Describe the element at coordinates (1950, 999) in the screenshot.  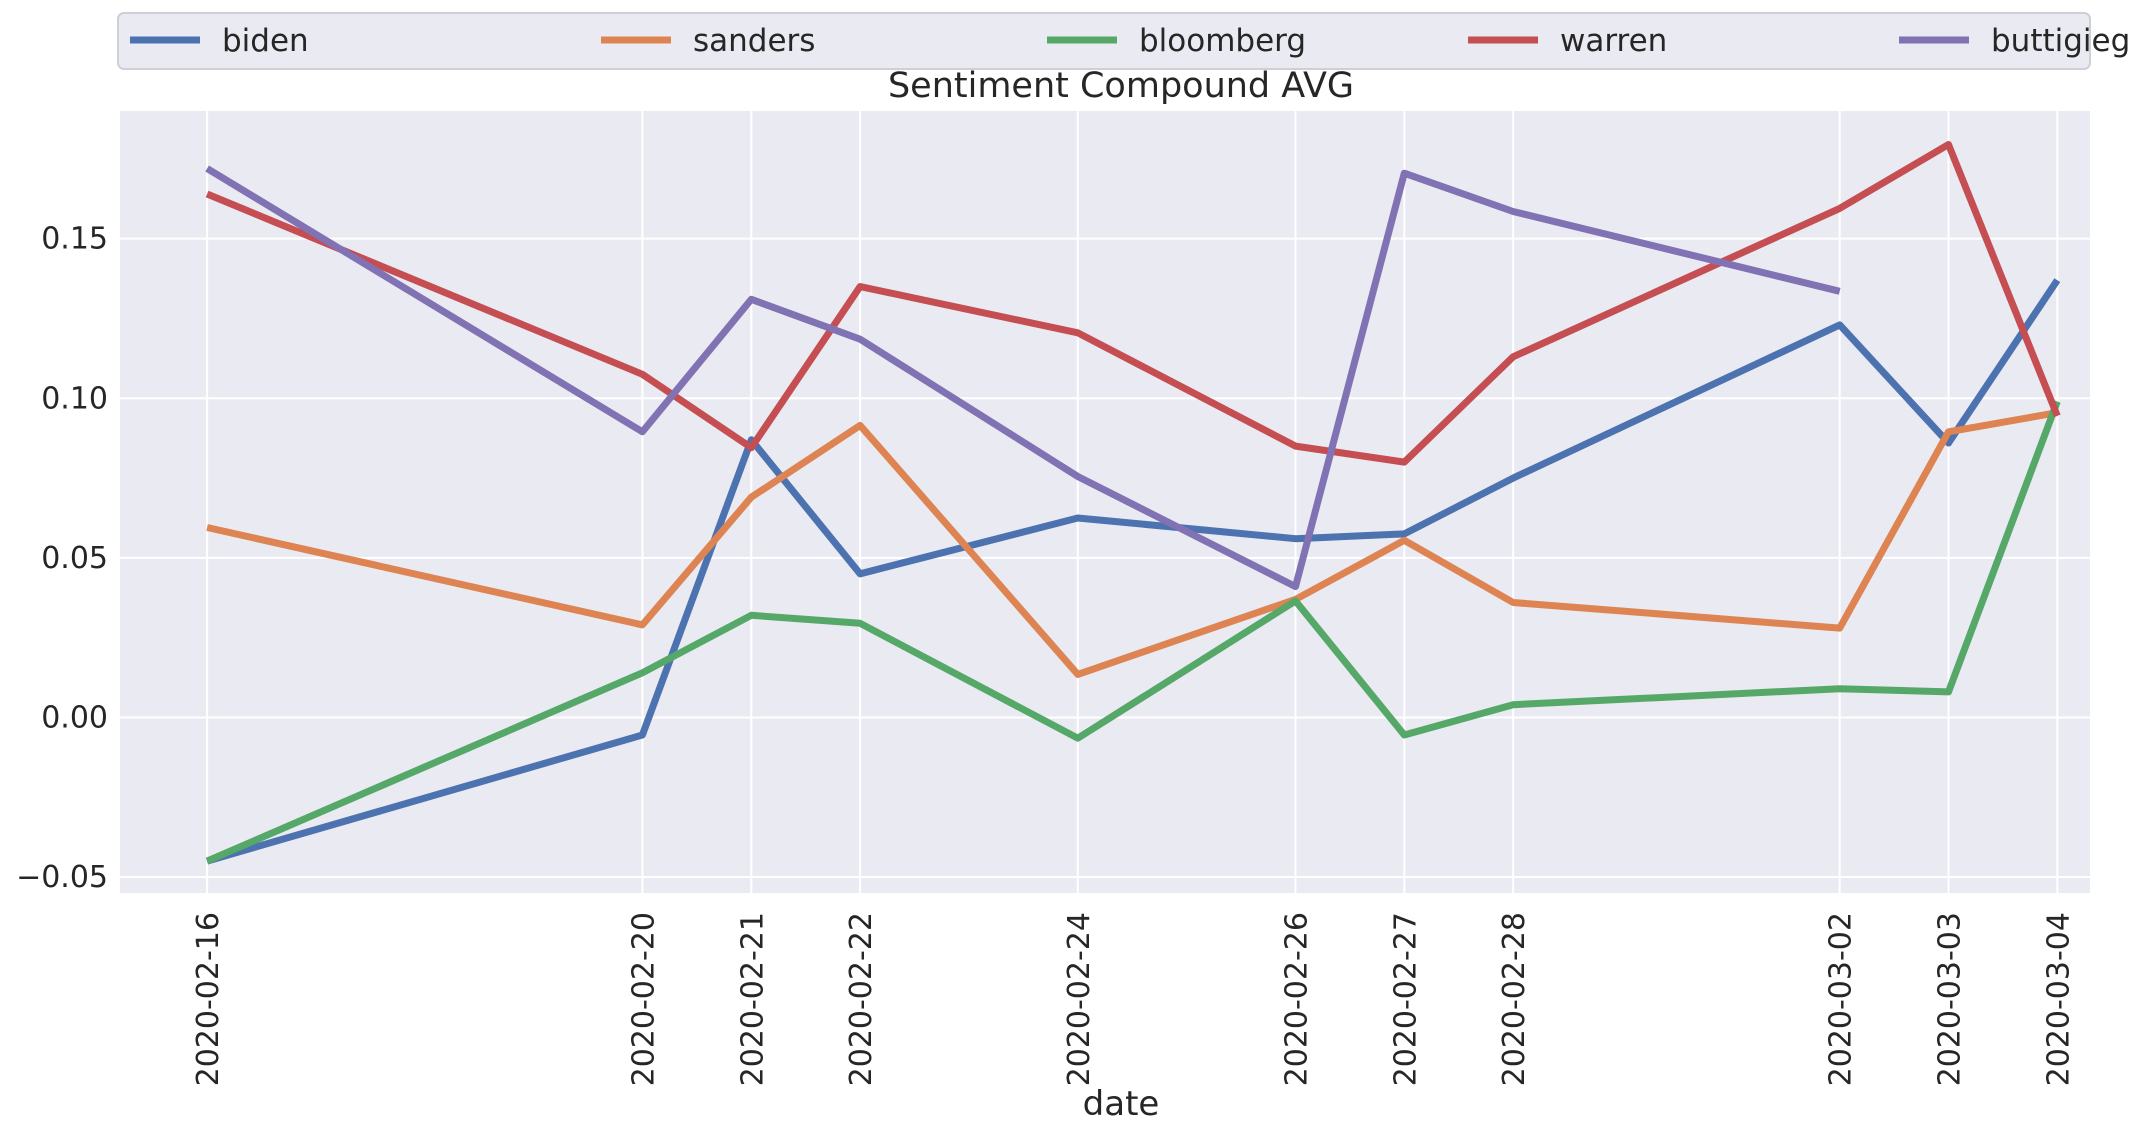
I see `x-tick-label: 2020-03-03` at that location.